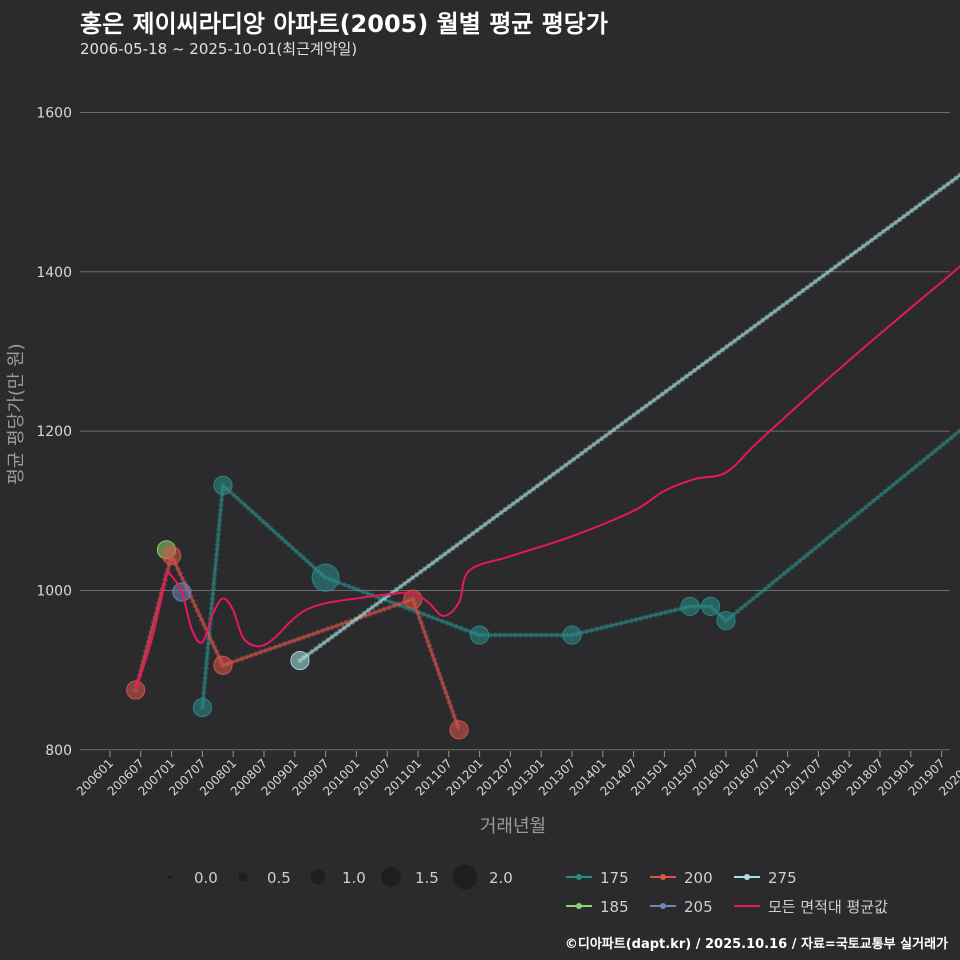  I want to click on y-axis-title: 평균 평당가(만 원), so click(16, 413).